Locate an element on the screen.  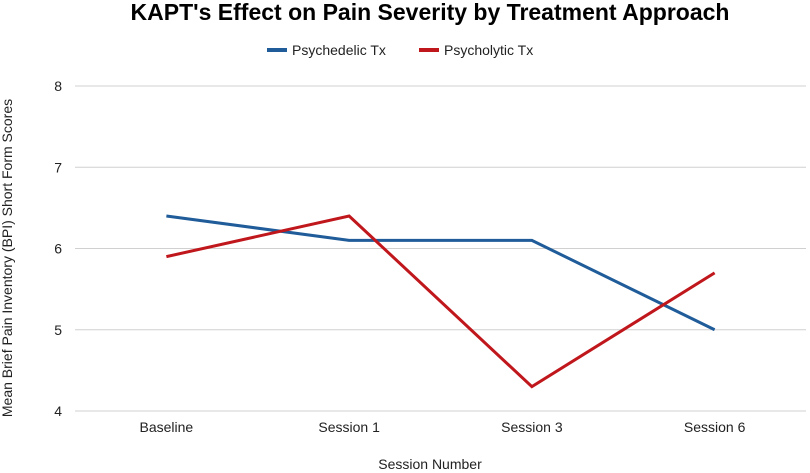
y-axis-ticks: 4 5 6 7 8 is located at coordinates (58, 248).